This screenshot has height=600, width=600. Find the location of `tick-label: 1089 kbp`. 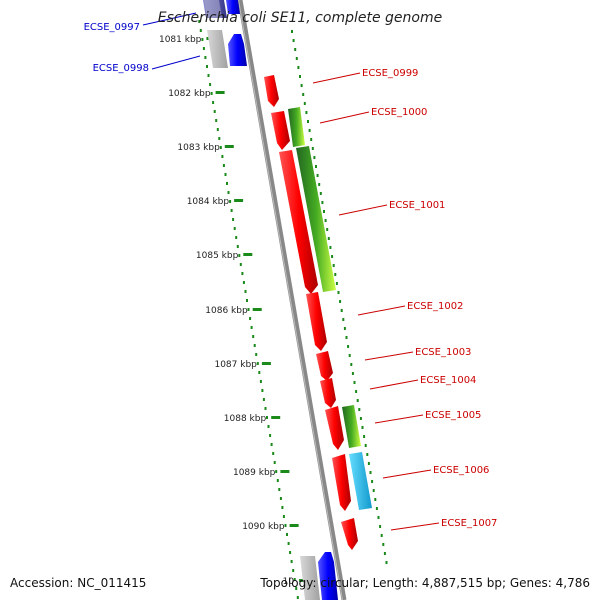

tick-label: 1089 kbp is located at coordinates (254, 473).